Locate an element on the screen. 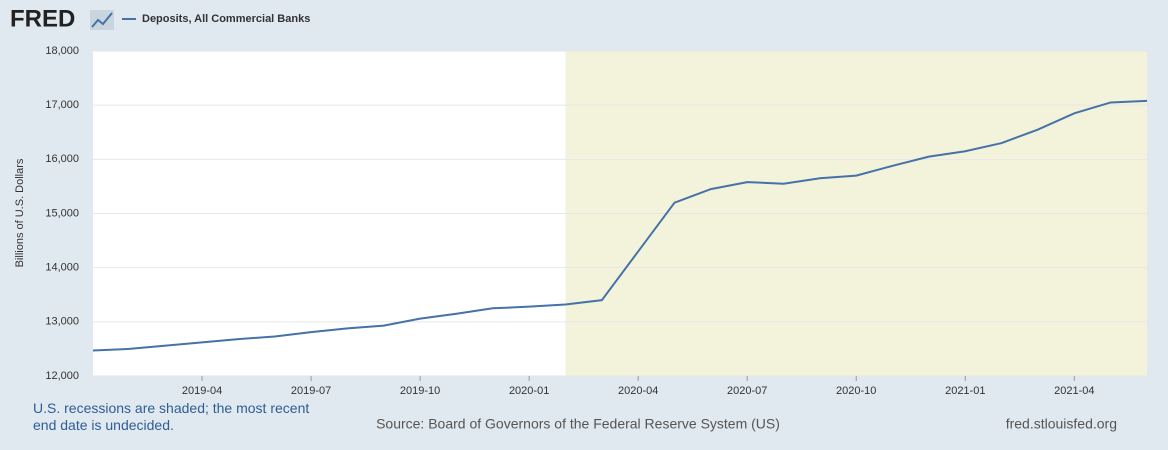 The height and width of the screenshot is (450, 1168). x-tick-label: 2019-04 is located at coordinates (202, 391).